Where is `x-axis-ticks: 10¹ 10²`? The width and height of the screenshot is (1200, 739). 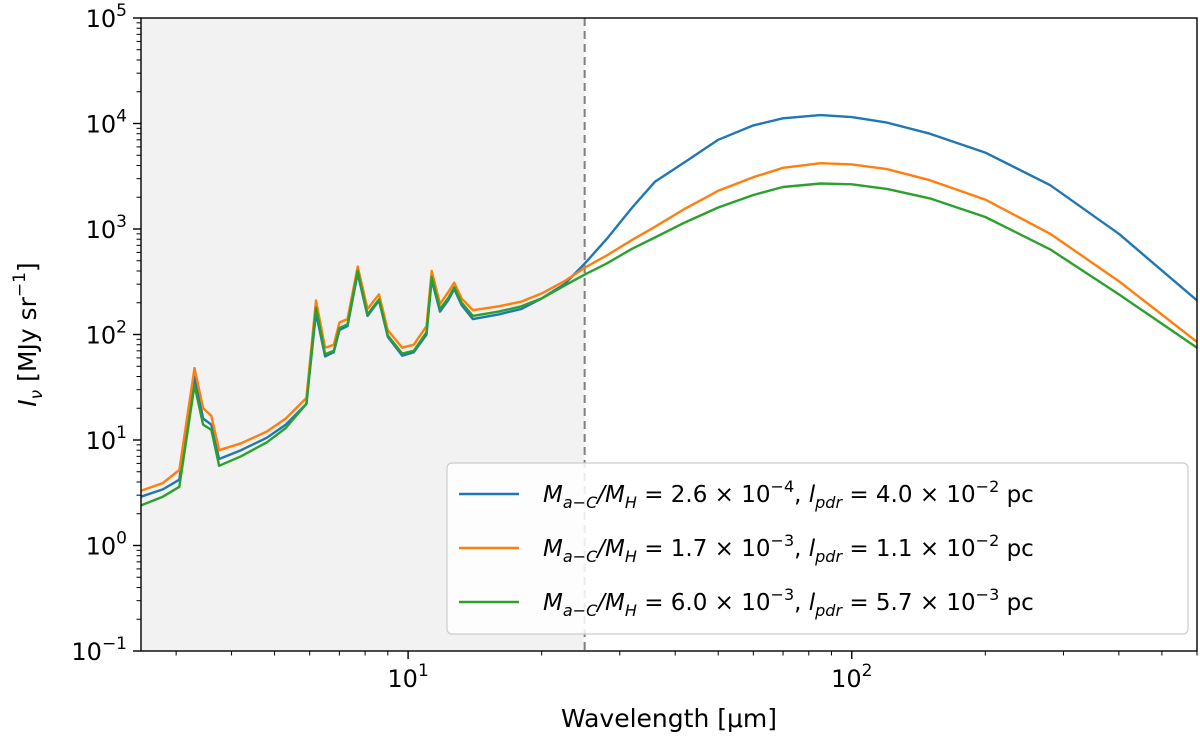 x-axis-ticks: 10¹ 10² is located at coordinates (686, 672).